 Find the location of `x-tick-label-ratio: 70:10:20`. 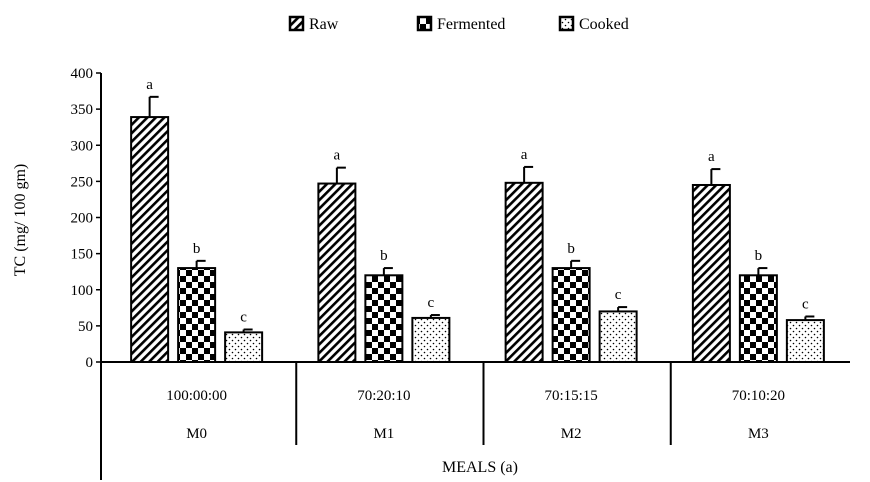

x-tick-label-ratio: 70:10:20 is located at coordinates (758, 396).